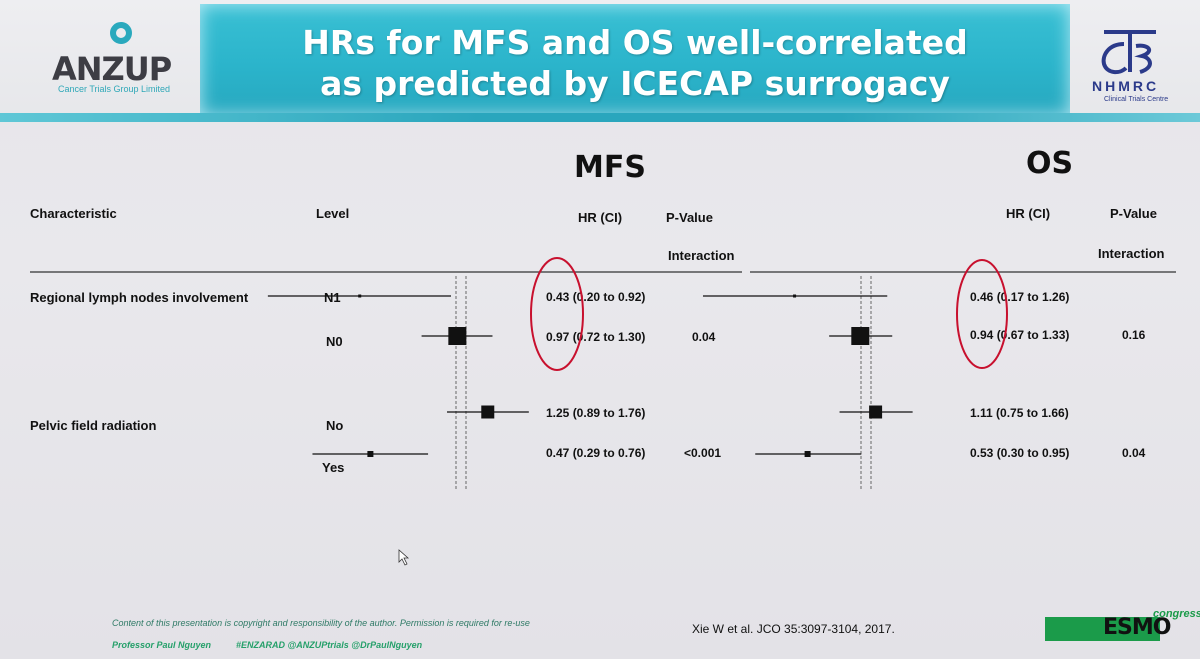  Describe the element at coordinates (1133, 213) in the screenshot. I see `os-p-value-header: P-Value` at that location.